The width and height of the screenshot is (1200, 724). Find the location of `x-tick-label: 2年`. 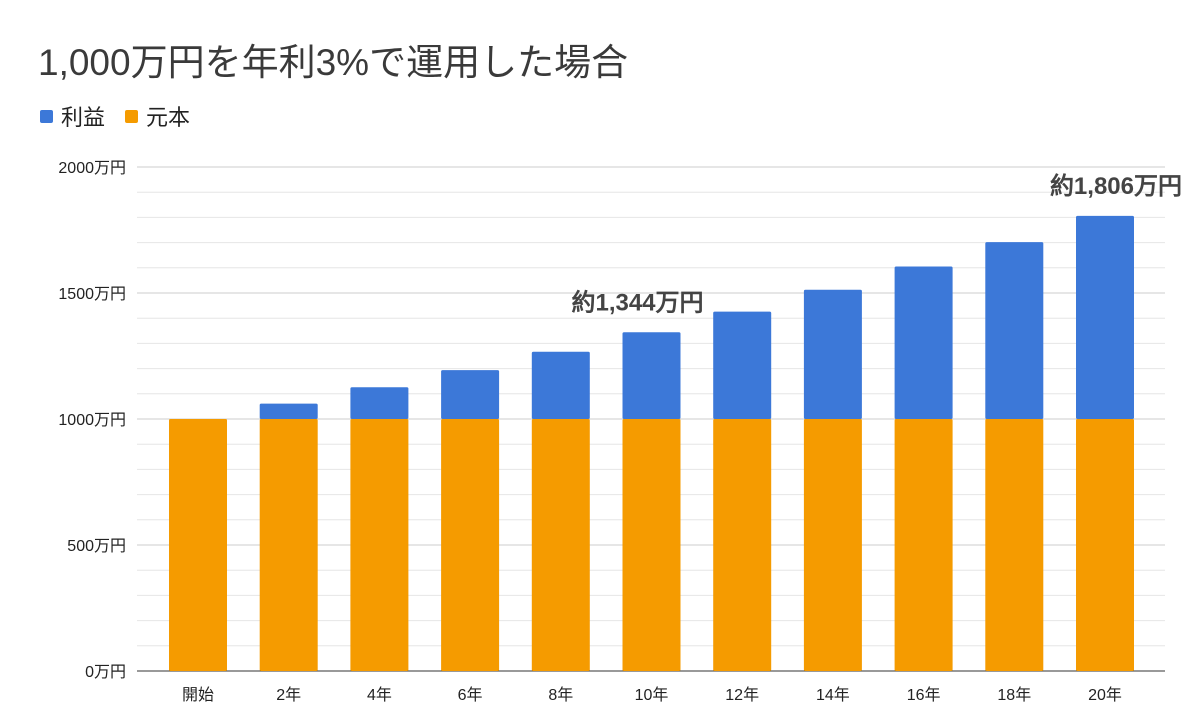

x-tick-label: 2年 is located at coordinates (288, 695).